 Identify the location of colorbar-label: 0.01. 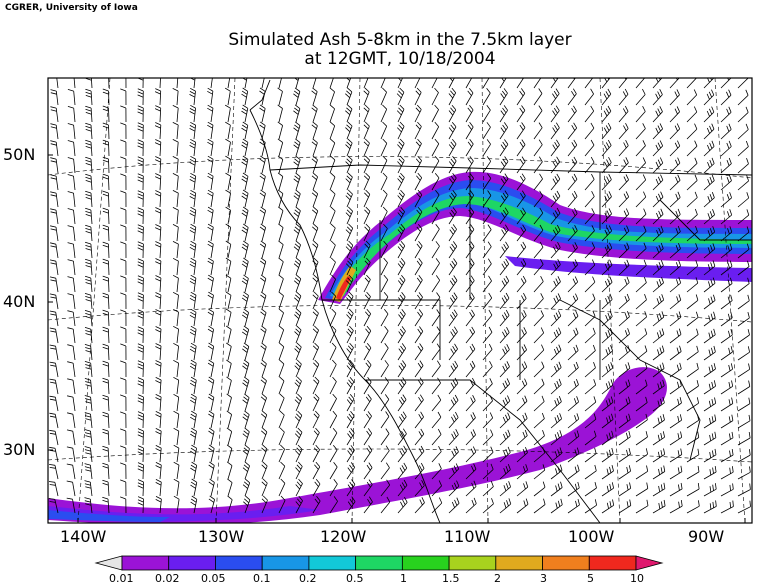
(121, 578).